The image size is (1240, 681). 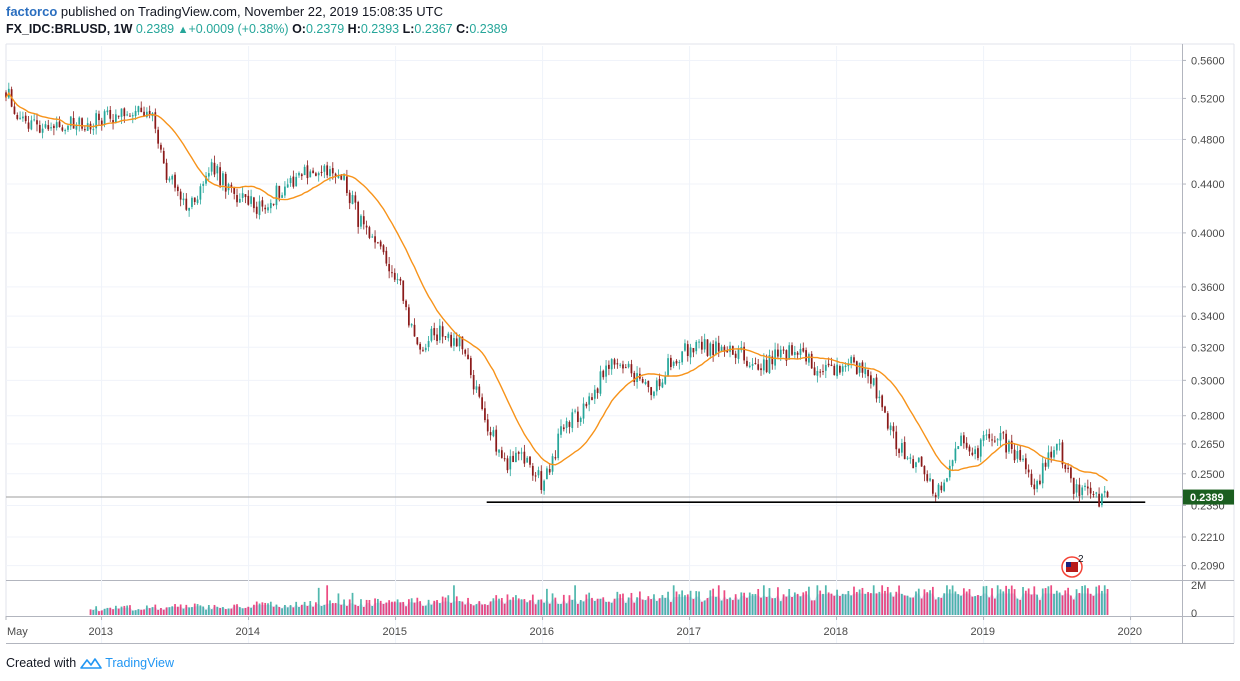 What do you see at coordinates (69, 29) in the screenshot?
I see `symbol-name: FX_IDC:BRLUSD, 1W` at bounding box center [69, 29].